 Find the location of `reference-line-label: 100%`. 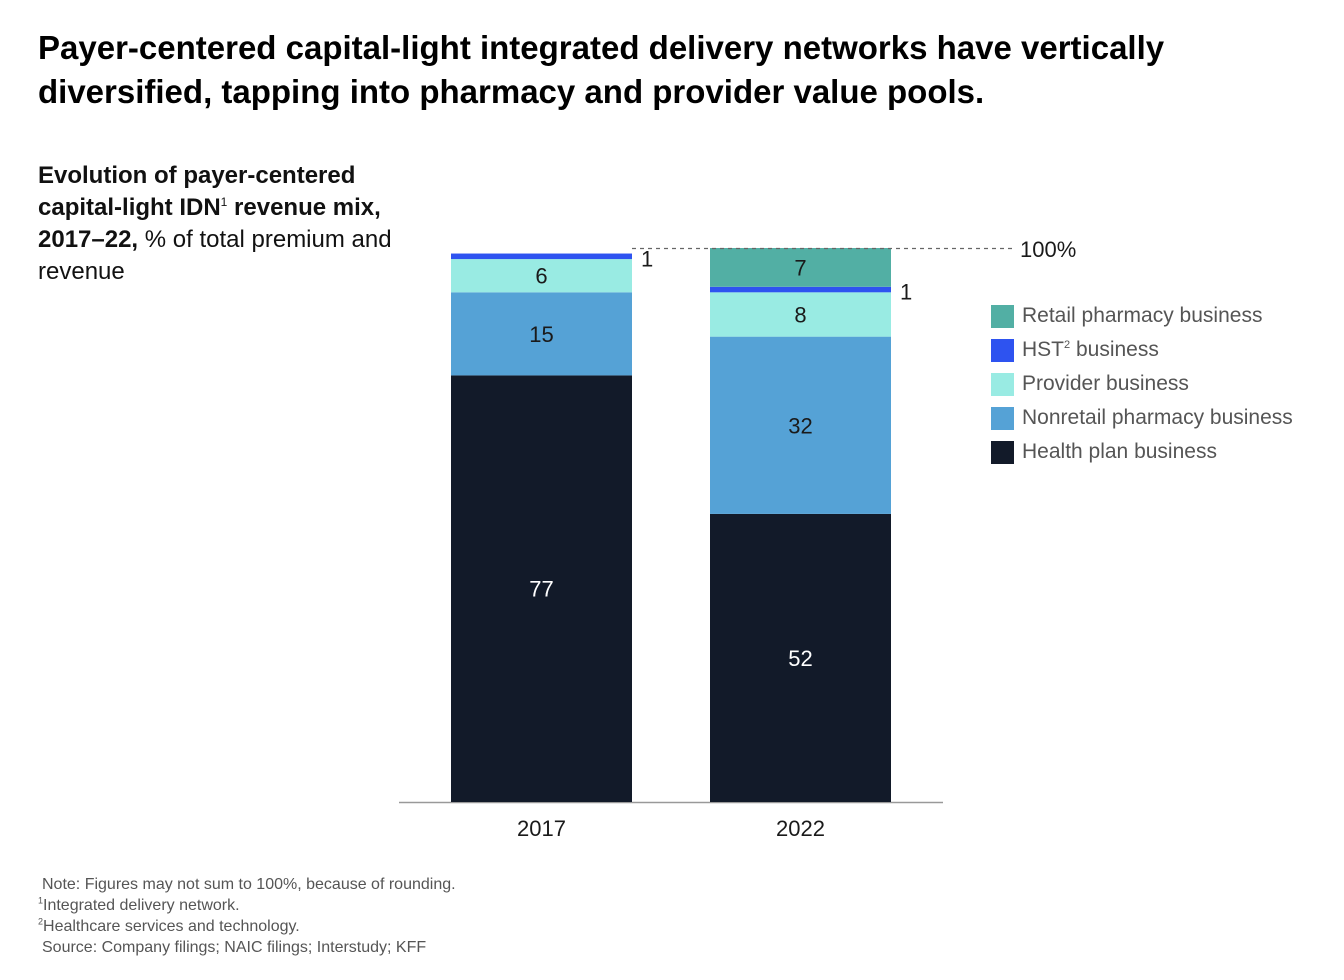

reference-line-label: 100% is located at coordinates (1048, 249).